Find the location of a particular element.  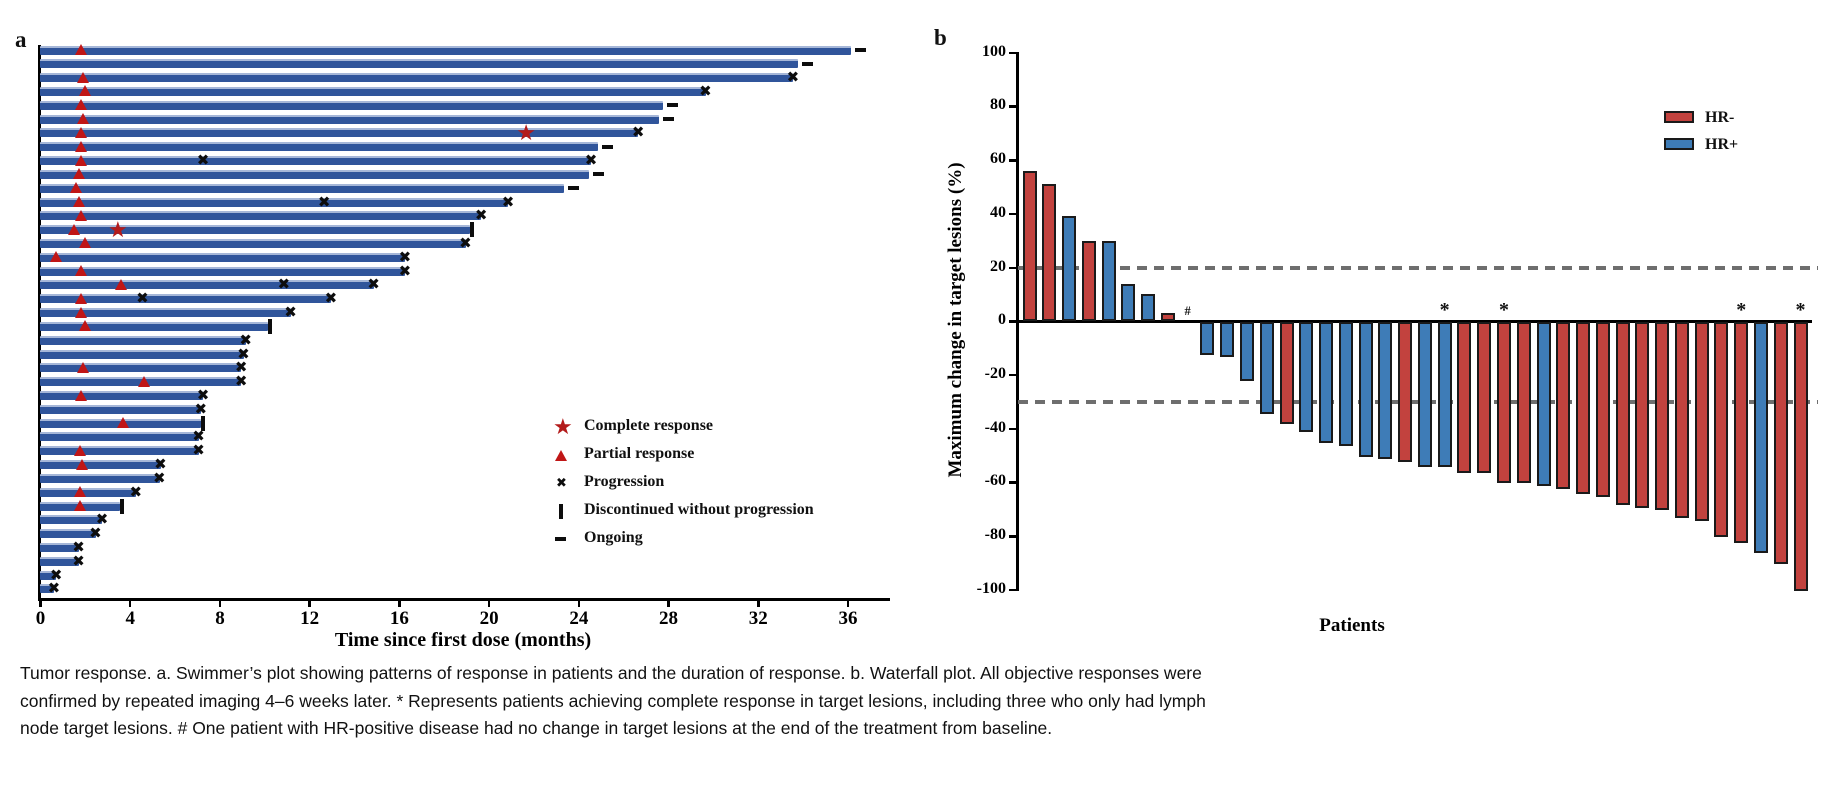

vertical-bar-icon is located at coordinates (561, 511).